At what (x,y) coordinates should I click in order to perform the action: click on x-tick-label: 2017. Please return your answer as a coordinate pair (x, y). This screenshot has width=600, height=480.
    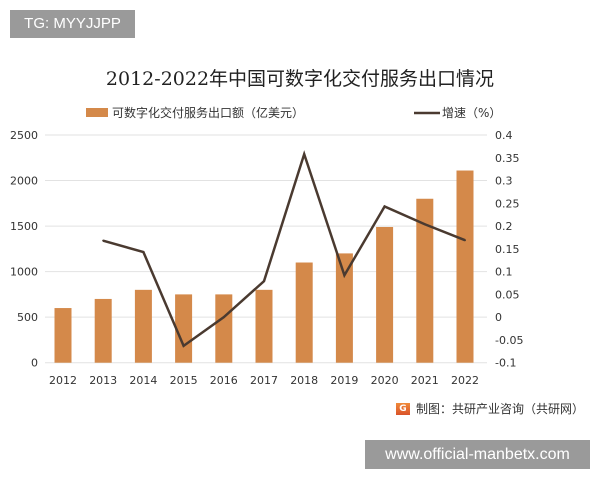
    Looking at the image, I should click on (264, 380).